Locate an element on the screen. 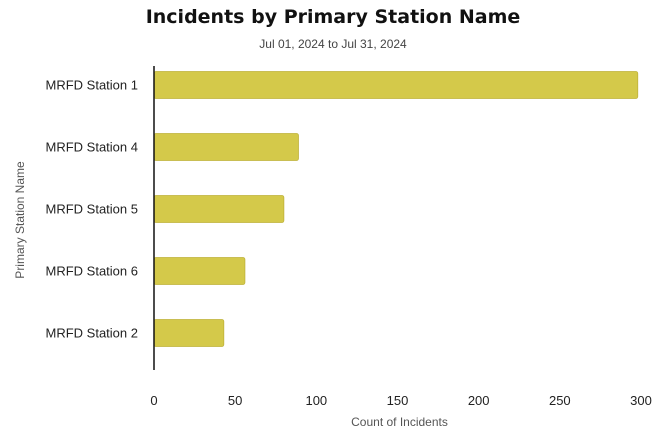  x-tick-label-150: 150 is located at coordinates (398, 400).